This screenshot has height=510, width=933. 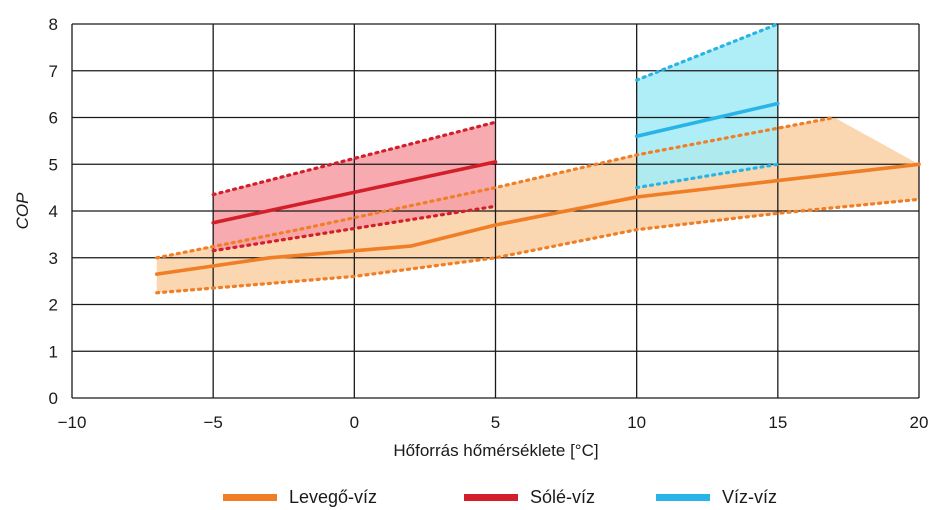 I want to click on x-tick-label: 10, so click(x=636, y=422).